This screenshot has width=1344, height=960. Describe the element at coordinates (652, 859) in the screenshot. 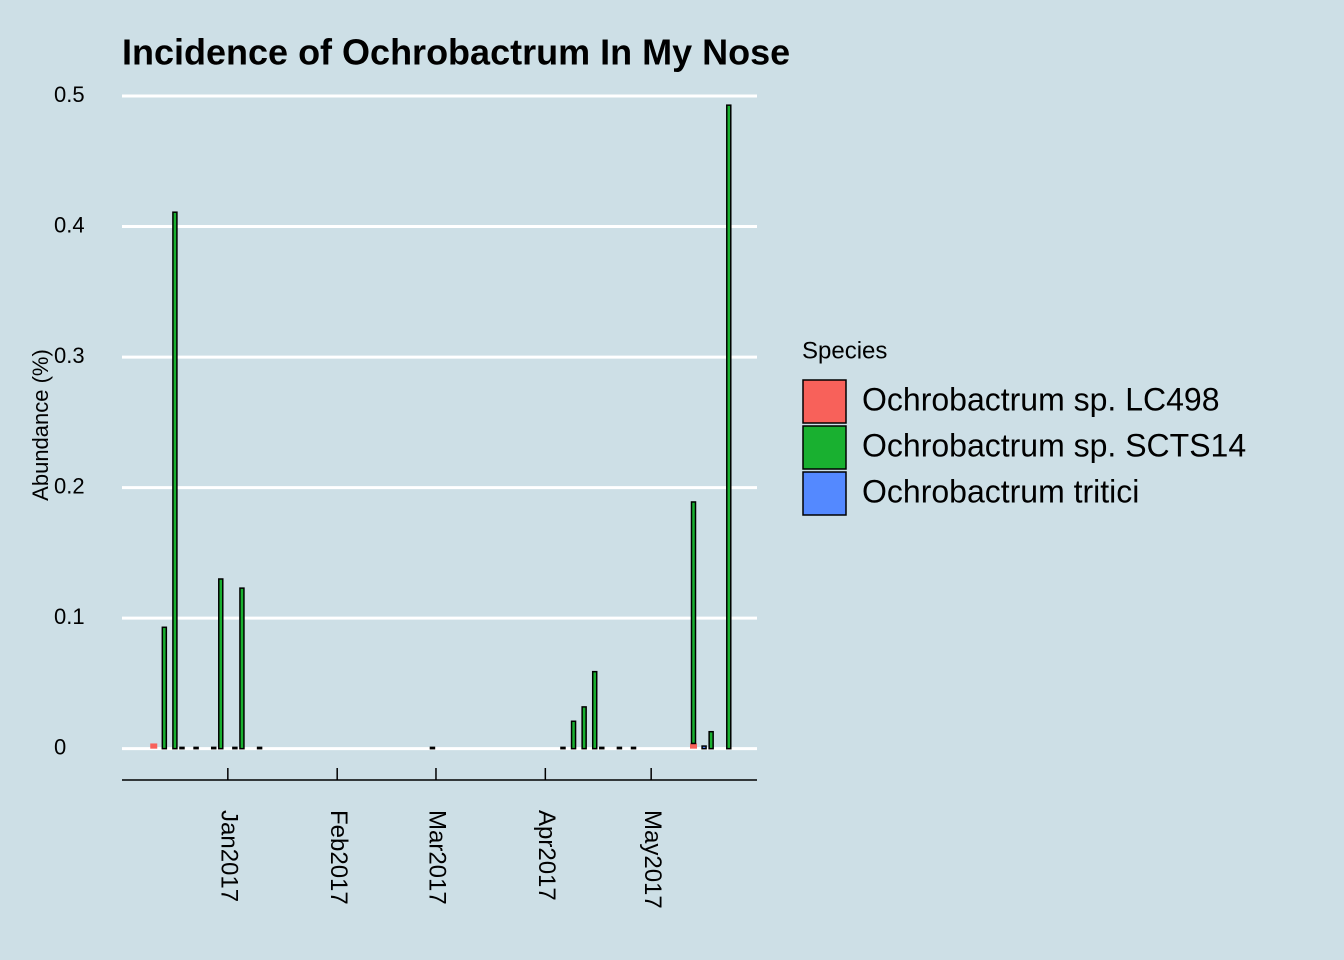

I see `x-tick-label: May2017` at that location.